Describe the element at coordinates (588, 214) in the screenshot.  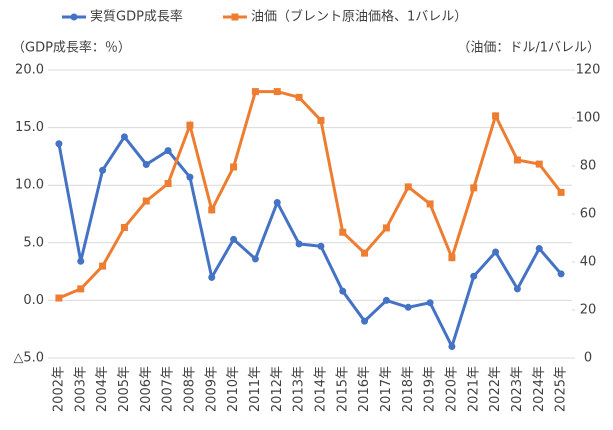
I see `y2-tick-label: 60` at that location.